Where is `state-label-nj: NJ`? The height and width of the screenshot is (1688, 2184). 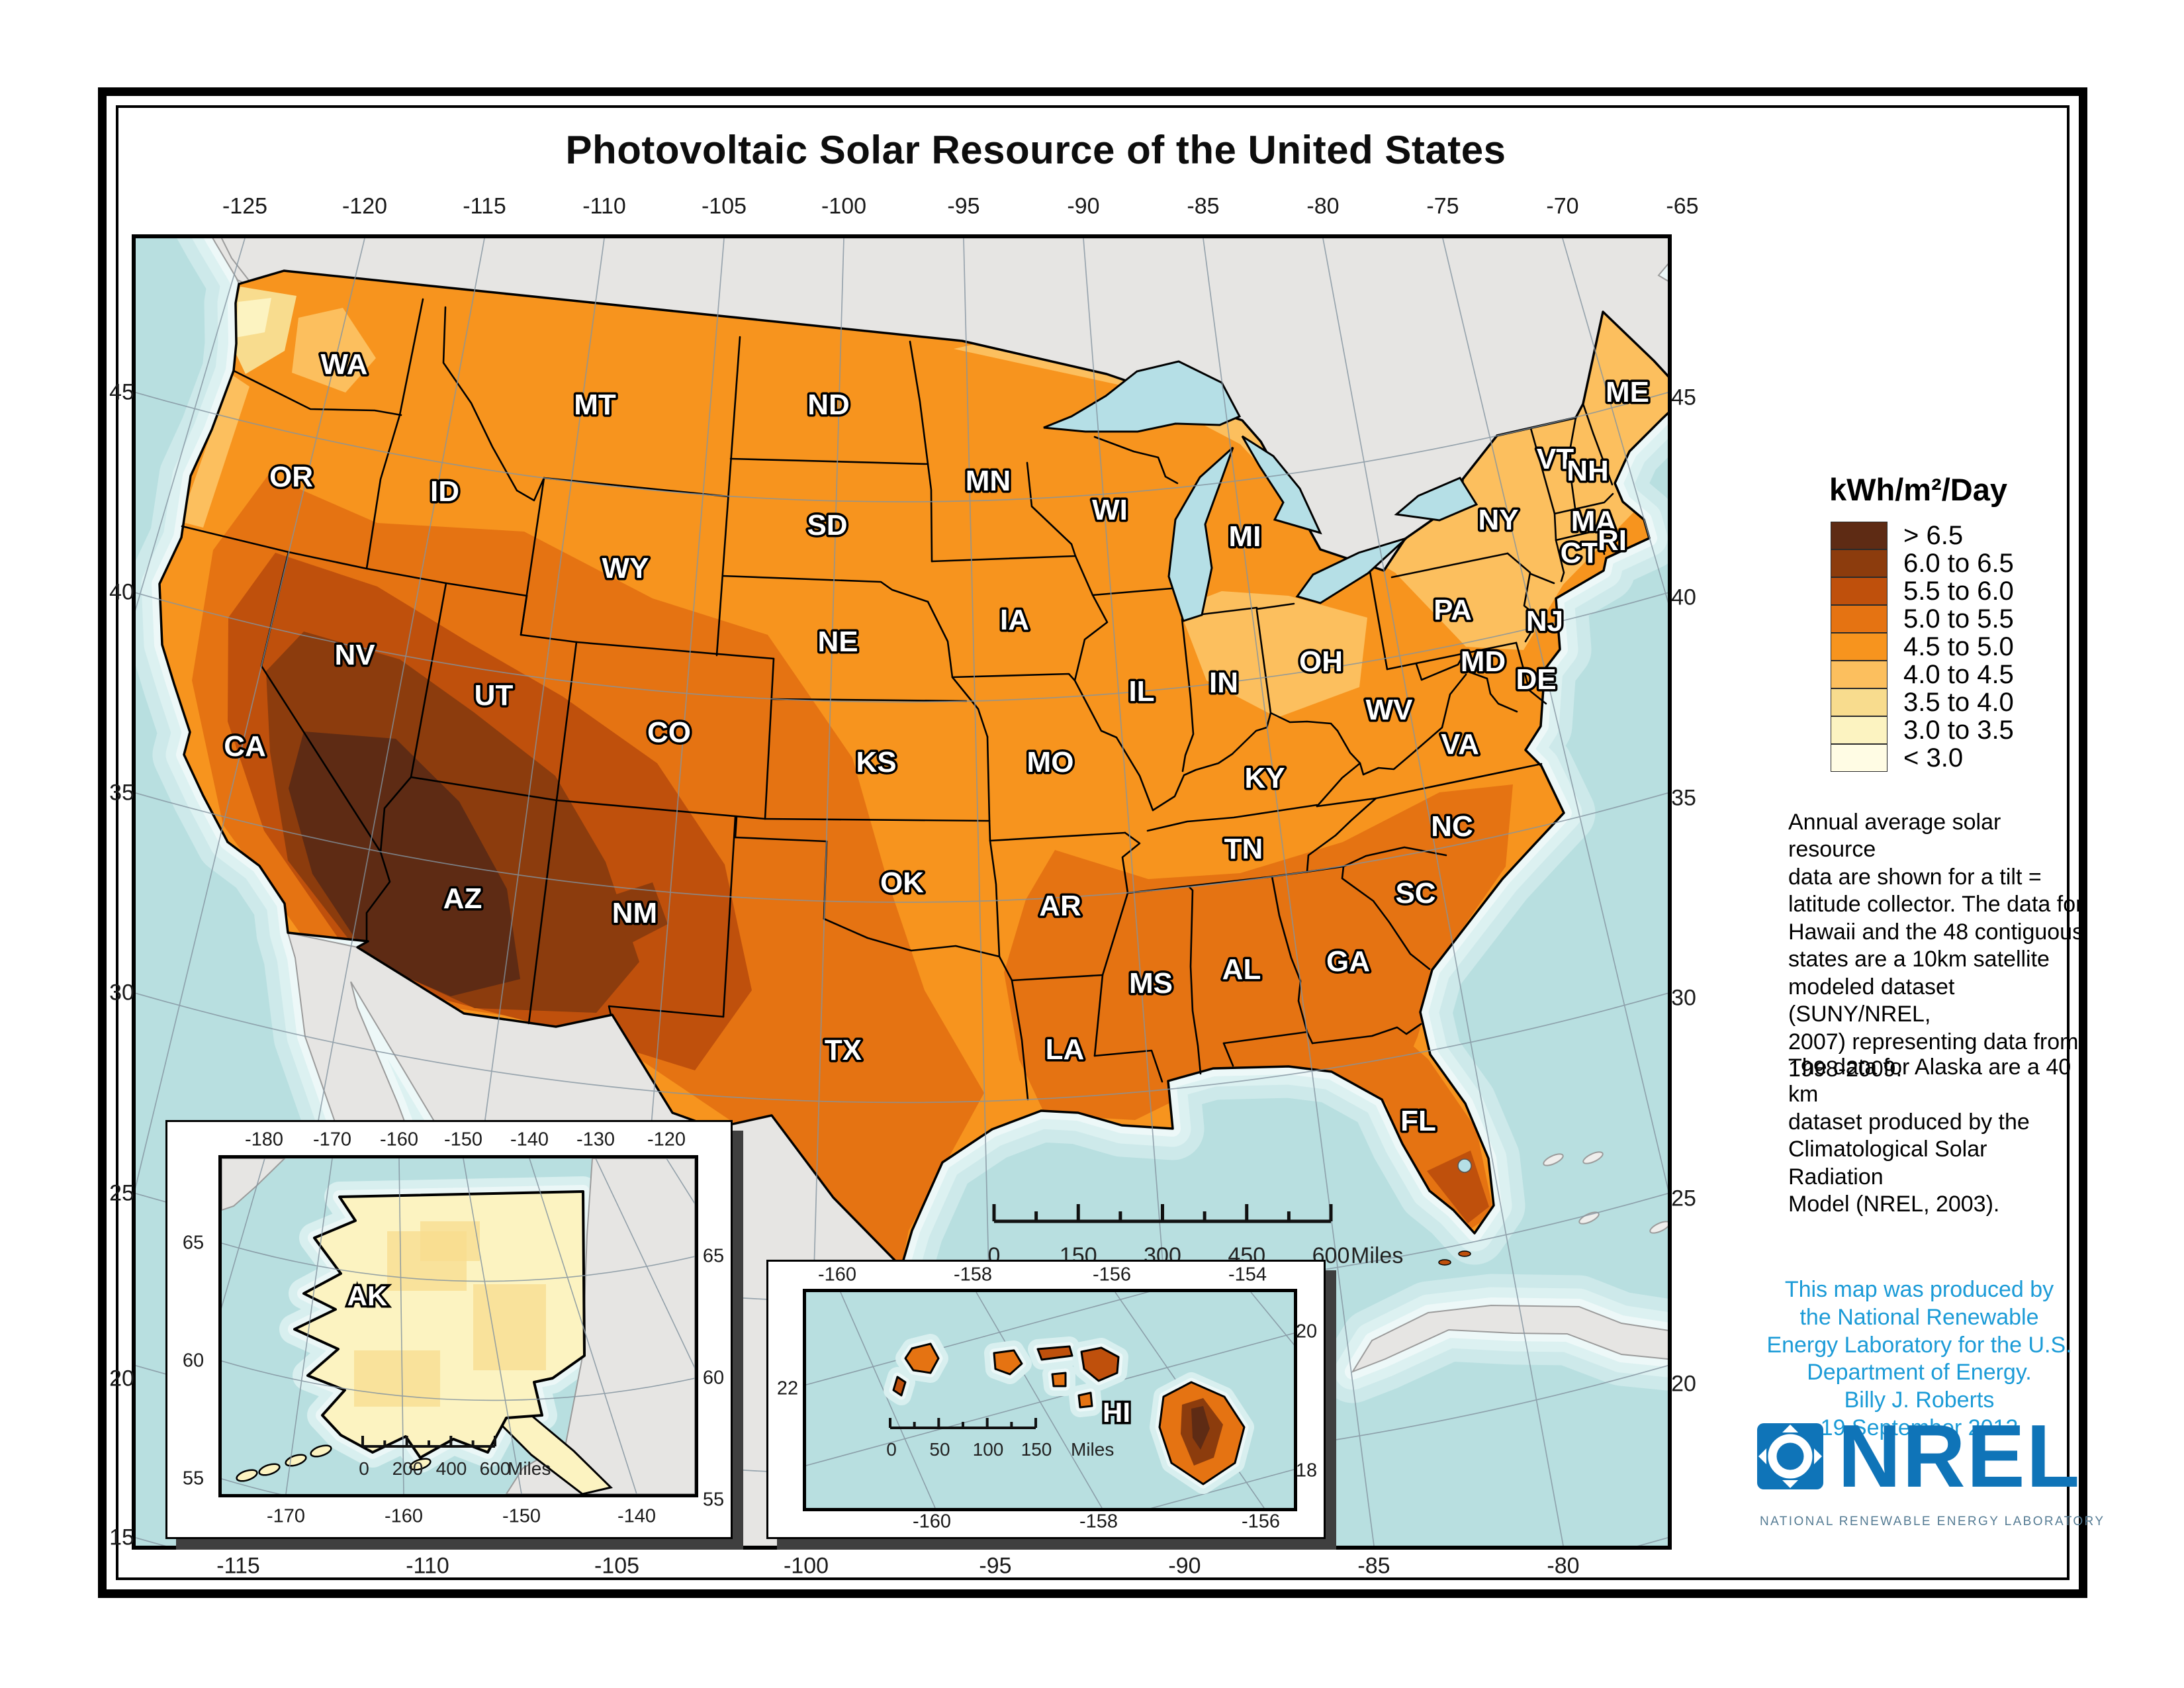 state-label-nj: NJ is located at coordinates (1544, 621).